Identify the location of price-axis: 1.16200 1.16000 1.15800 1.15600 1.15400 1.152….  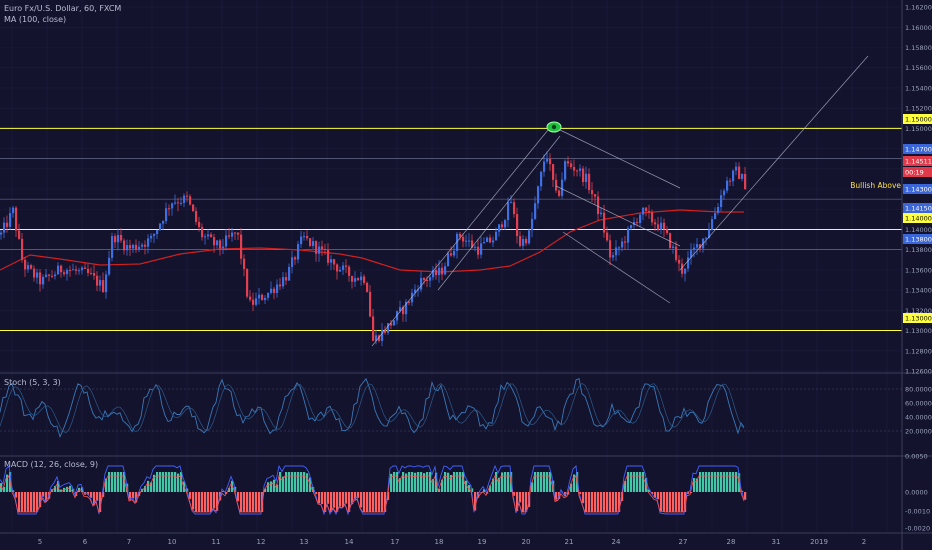
(918, 268).